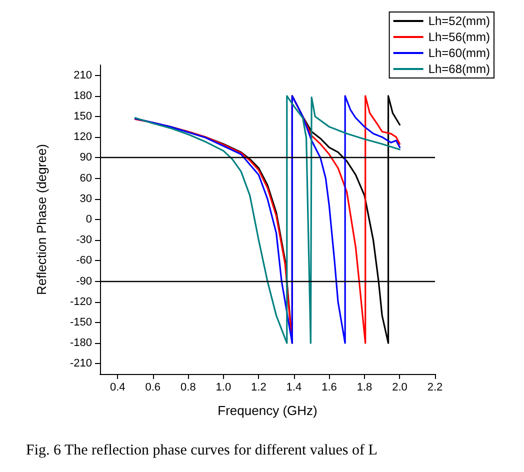 This screenshot has width=524, height=472. I want to click on y-tick-label: -30, so click(84, 240).